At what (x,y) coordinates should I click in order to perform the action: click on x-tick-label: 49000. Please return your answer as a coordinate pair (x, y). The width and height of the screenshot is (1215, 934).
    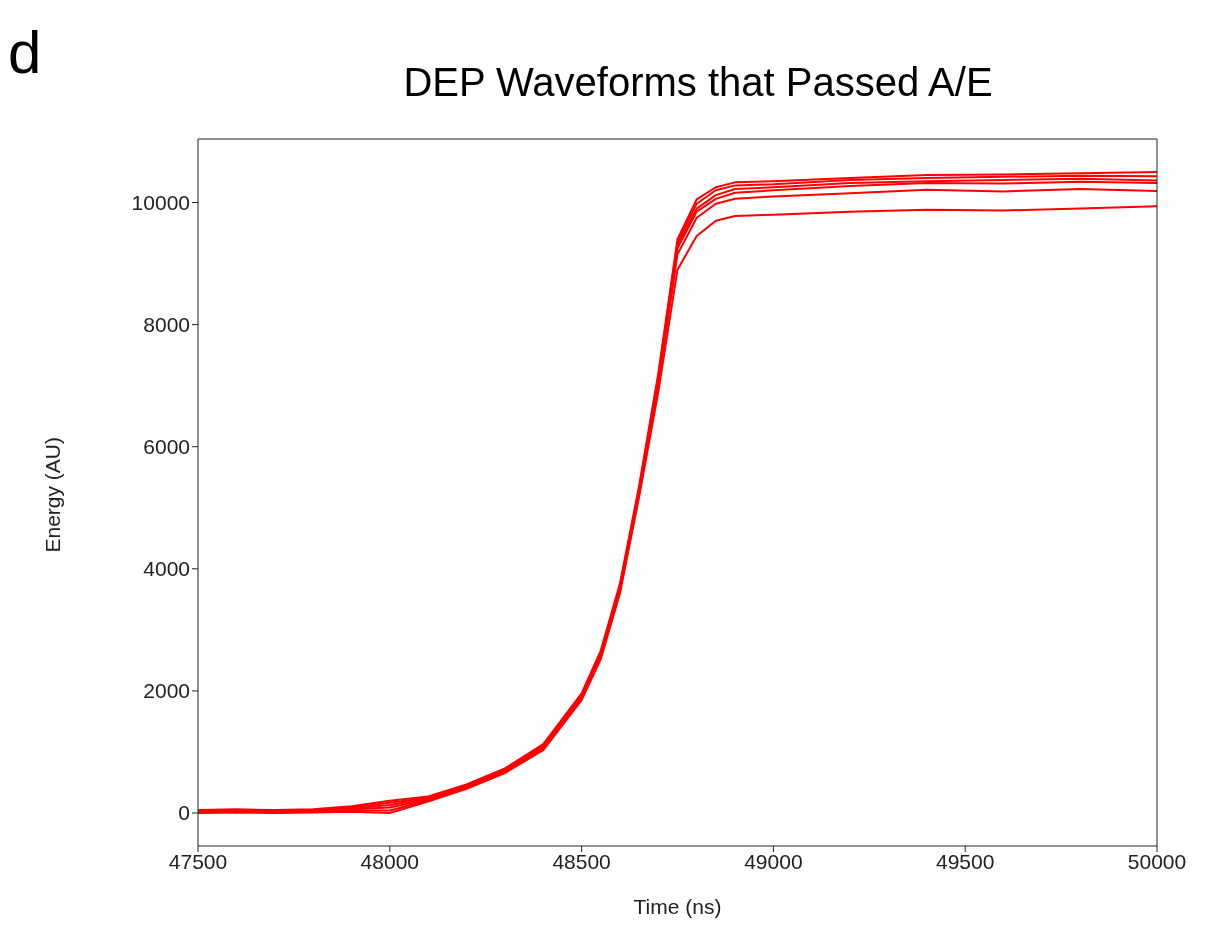
    Looking at the image, I should click on (773, 861).